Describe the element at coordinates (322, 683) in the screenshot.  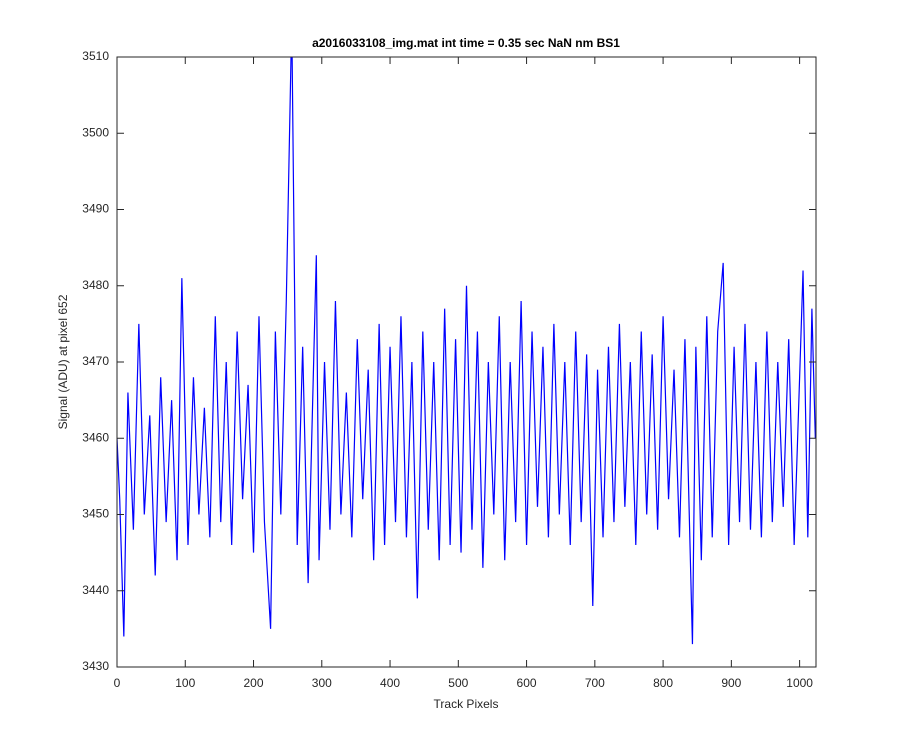
I see `x-tick-label: 300` at that location.